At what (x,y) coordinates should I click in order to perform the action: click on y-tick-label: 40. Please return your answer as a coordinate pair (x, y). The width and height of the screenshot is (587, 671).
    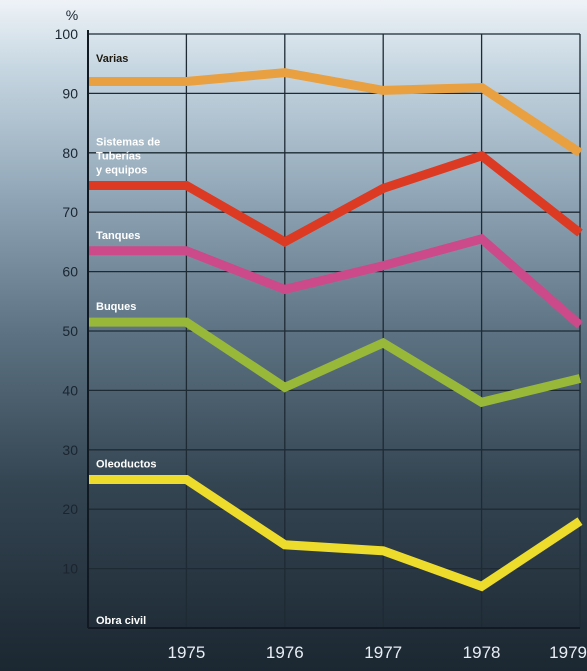
    Looking at the image, I should click on (70, 390).